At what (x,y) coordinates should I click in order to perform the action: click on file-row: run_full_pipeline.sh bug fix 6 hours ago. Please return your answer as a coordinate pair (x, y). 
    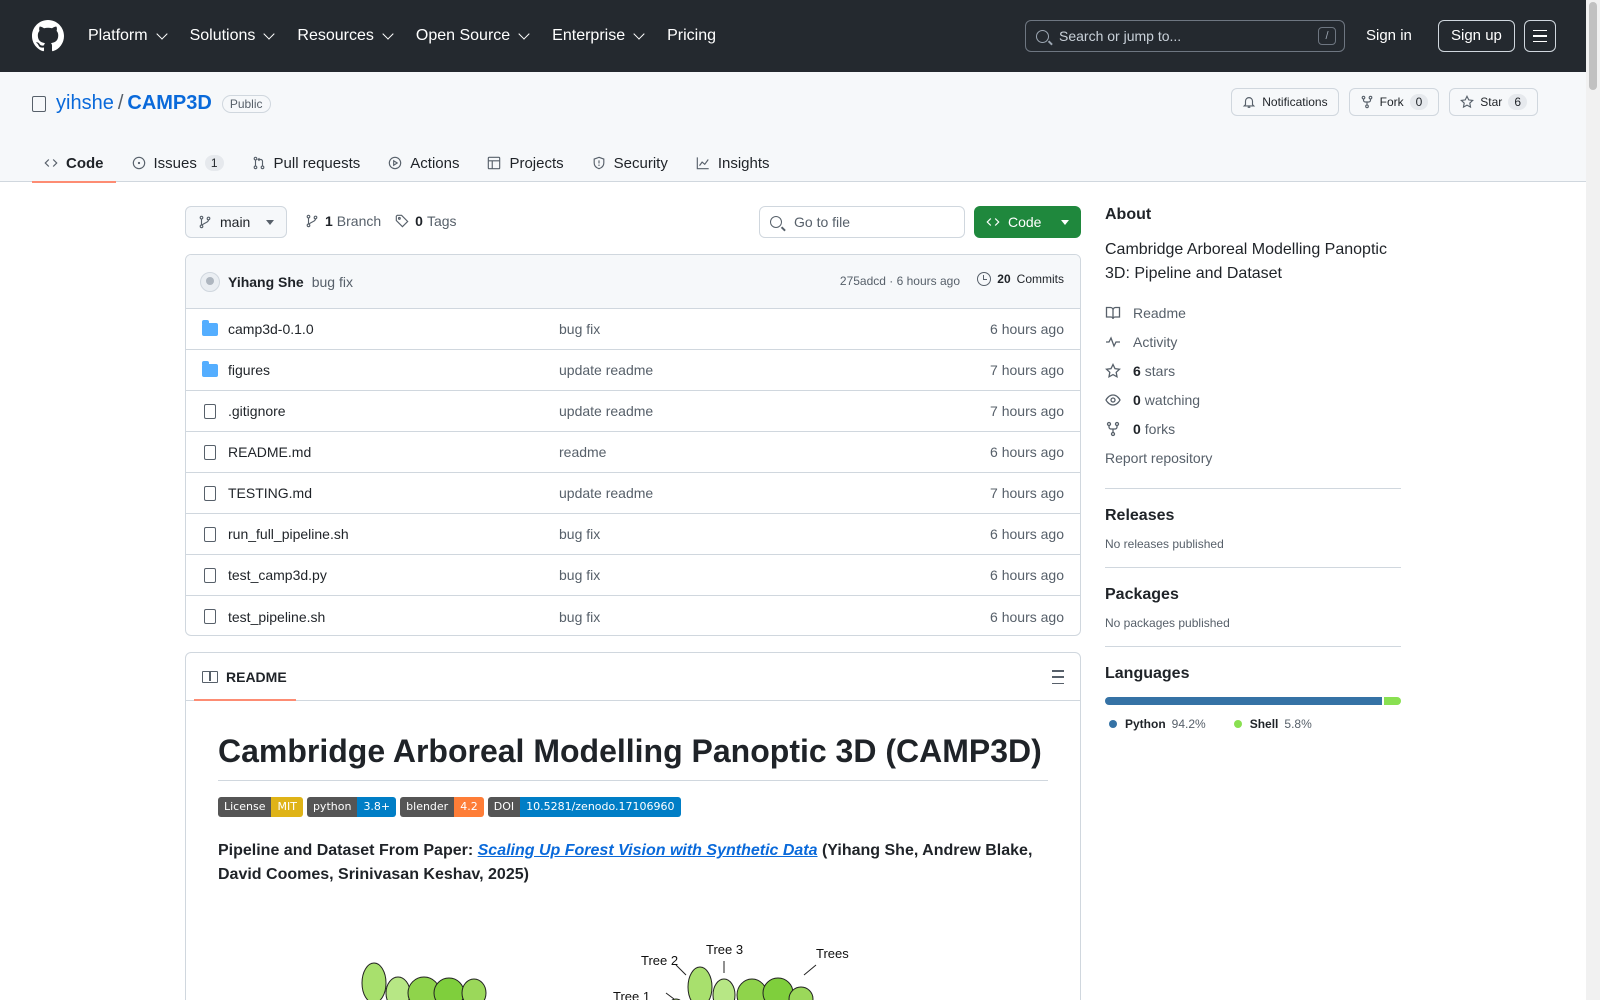
    Looking at the image, I should click on (633, 534).